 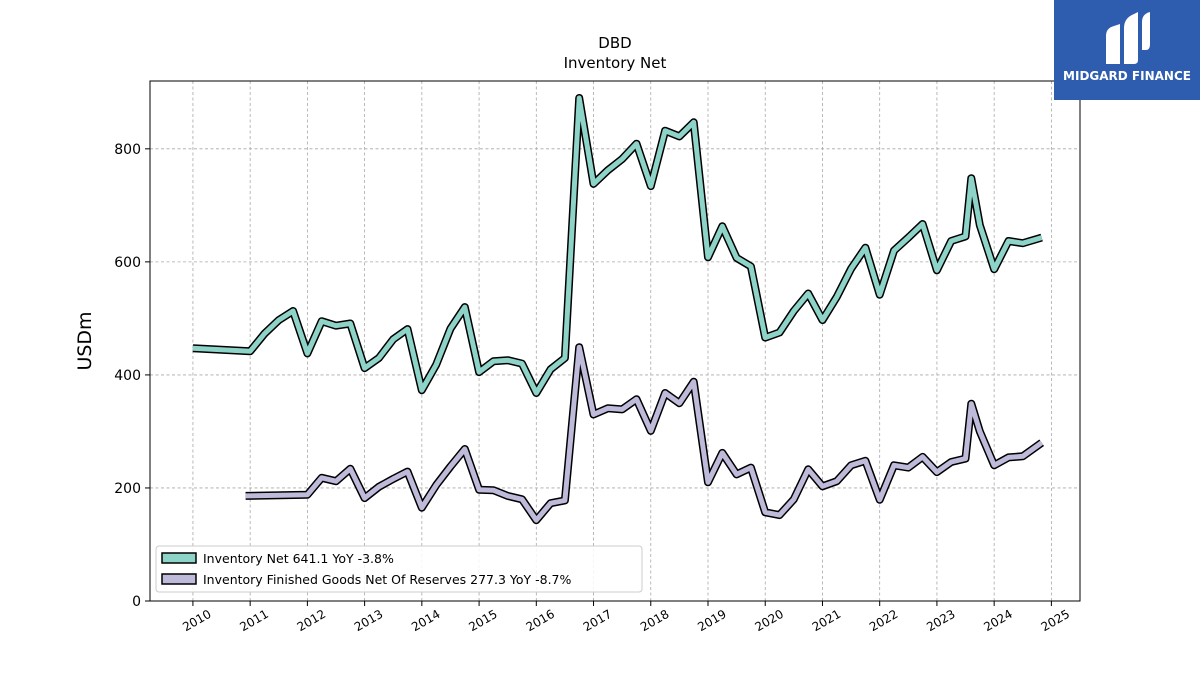 What do you see at coordinates (127, 150) in the screenshot?
I see `y-tick-label: 800` at bounding box center [127, 150].